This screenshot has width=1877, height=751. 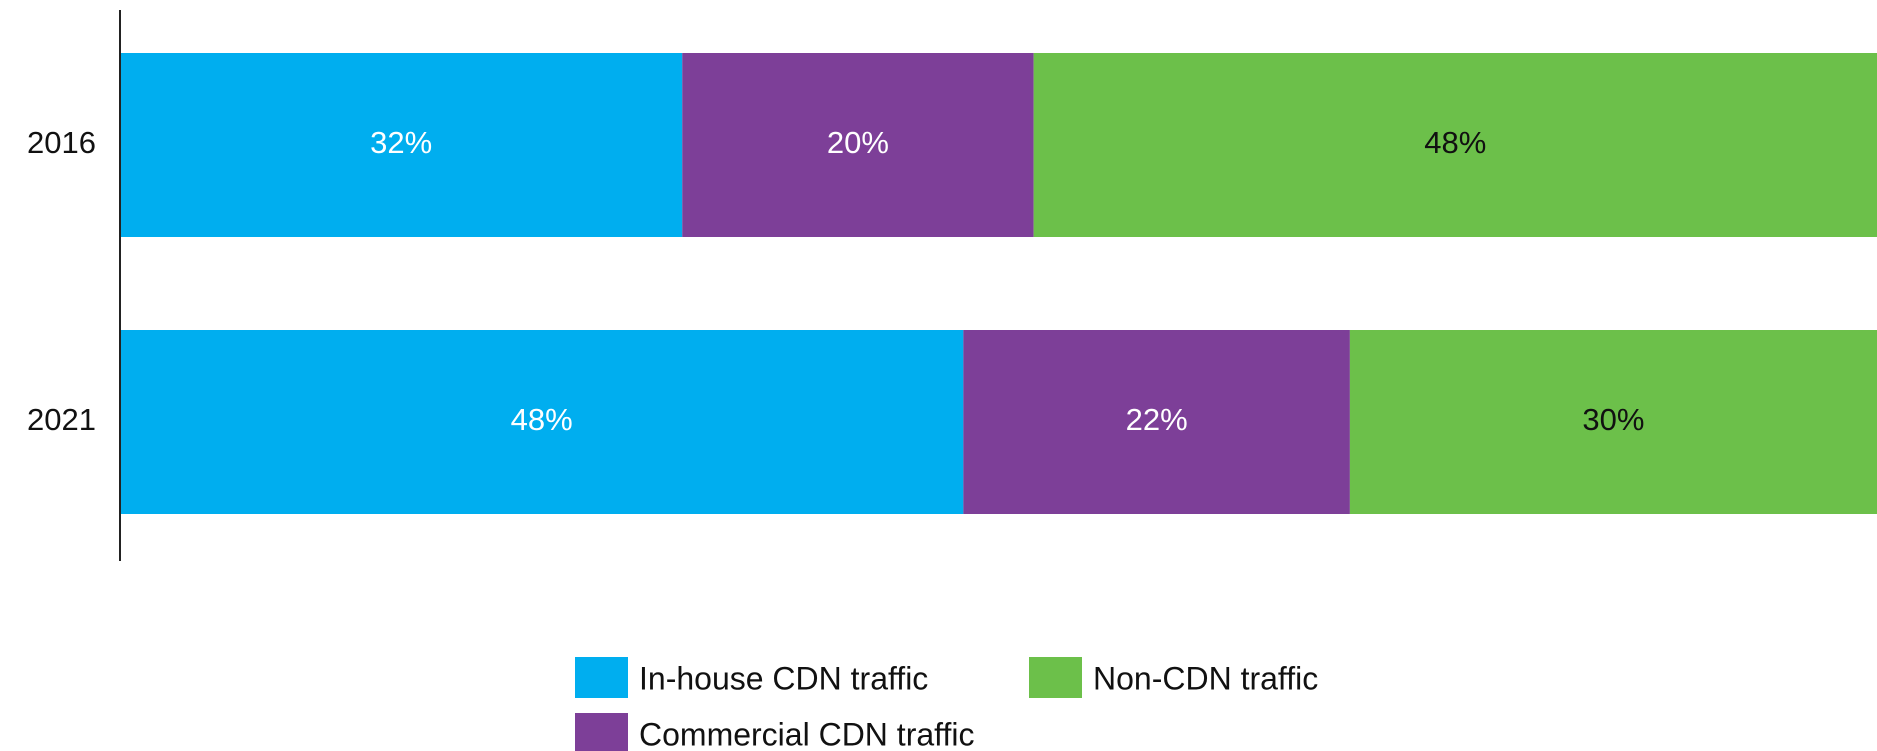 What do you see at coordinates (401, 142) in the screenshot?
I see `data-label: 32%` at bounding box center [401, 142].